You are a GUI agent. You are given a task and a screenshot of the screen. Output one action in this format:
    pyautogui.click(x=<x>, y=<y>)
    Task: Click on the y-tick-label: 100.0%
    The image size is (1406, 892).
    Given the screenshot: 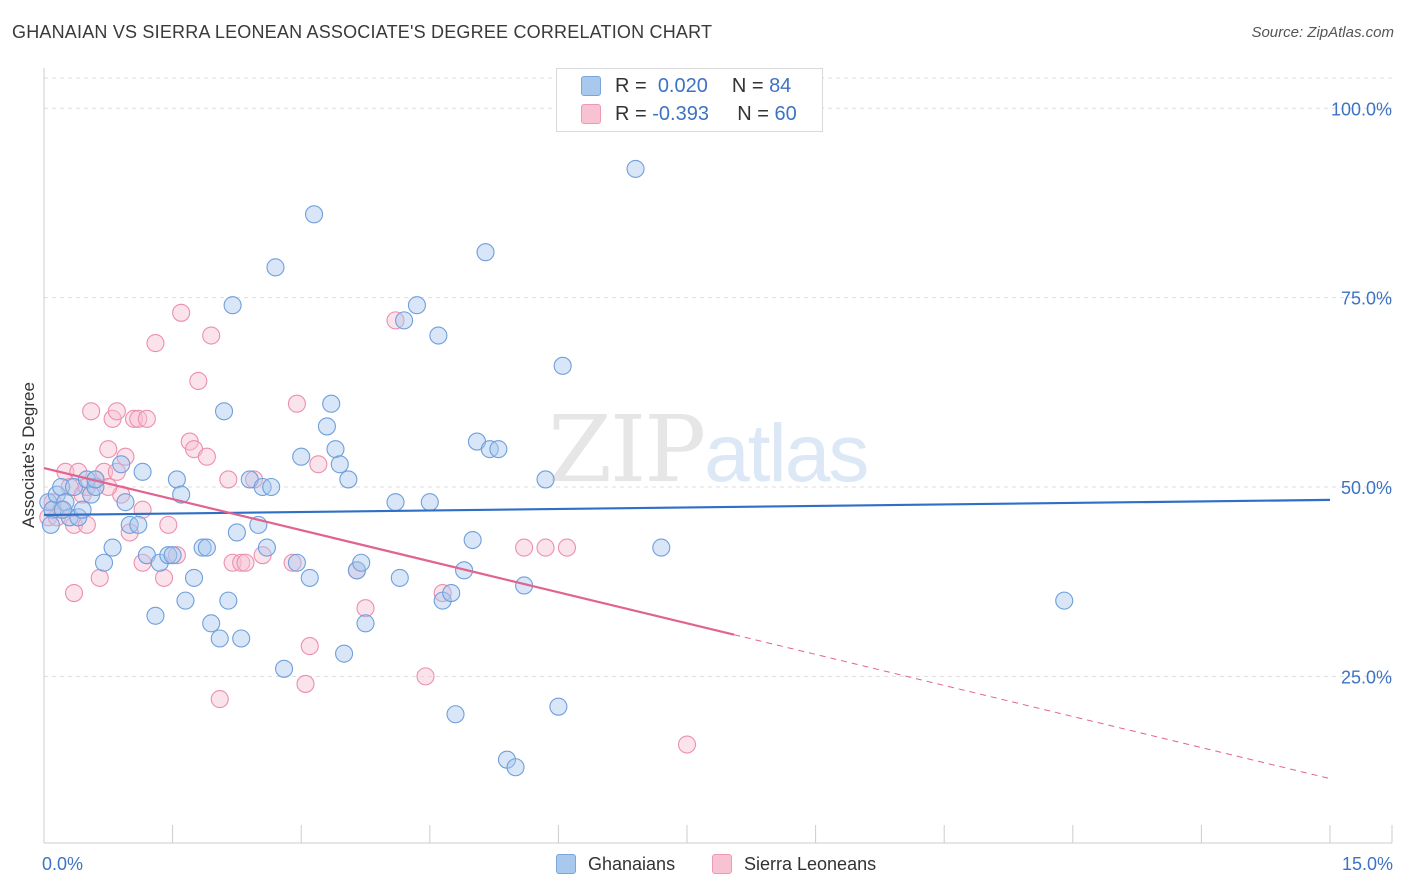 What is the action you would take?
    pyautogui.click(x=1361, y=109)
    